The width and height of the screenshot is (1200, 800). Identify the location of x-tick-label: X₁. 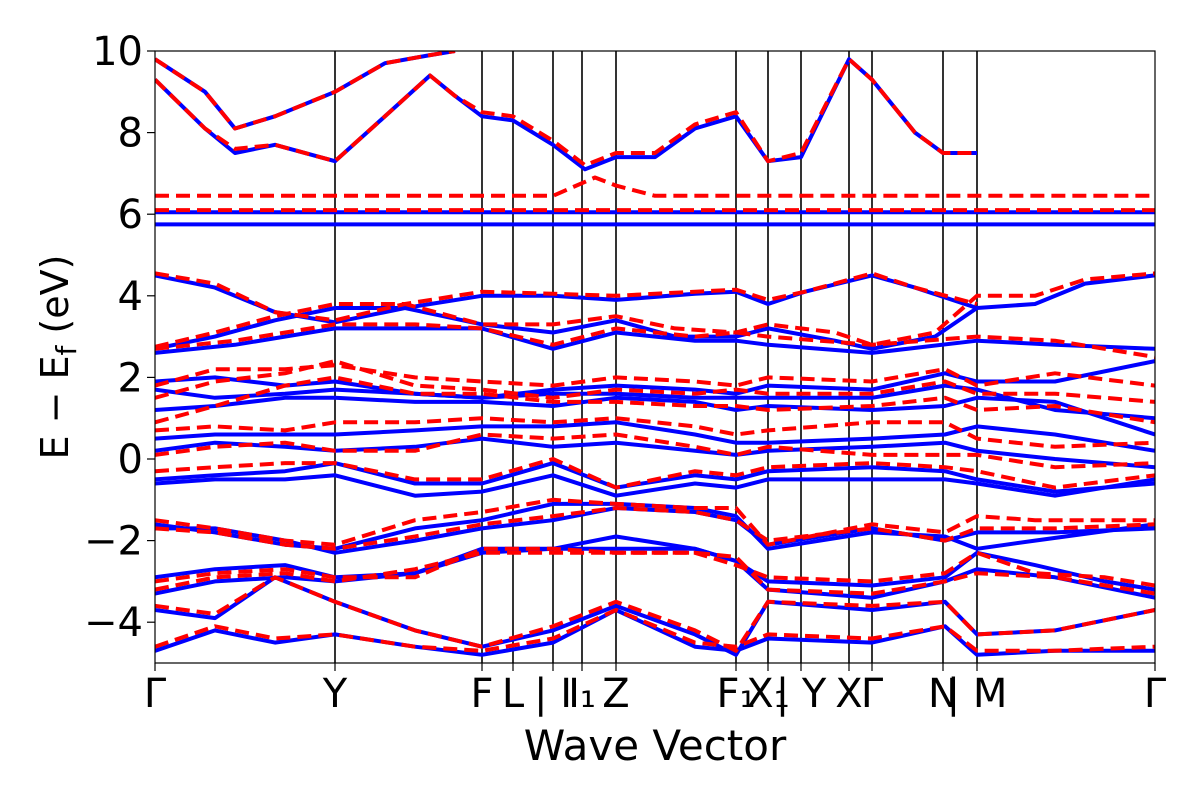
(767, 694).